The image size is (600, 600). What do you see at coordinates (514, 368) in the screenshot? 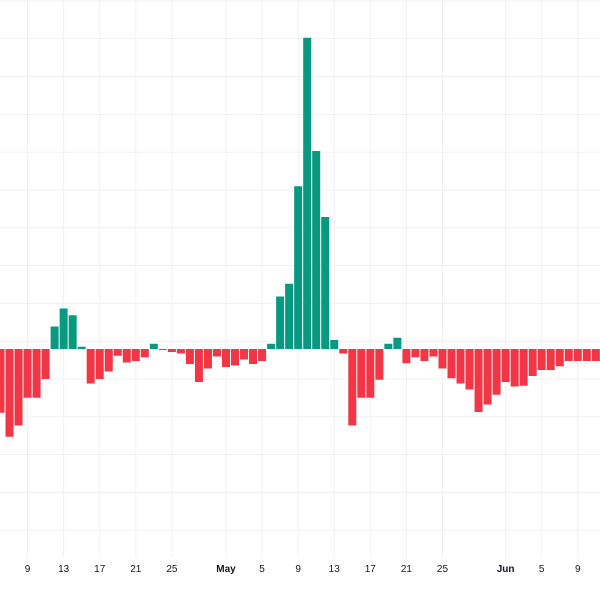
I see `histogram-bar: Jun 2: -5` at bounding box center [514, 368].